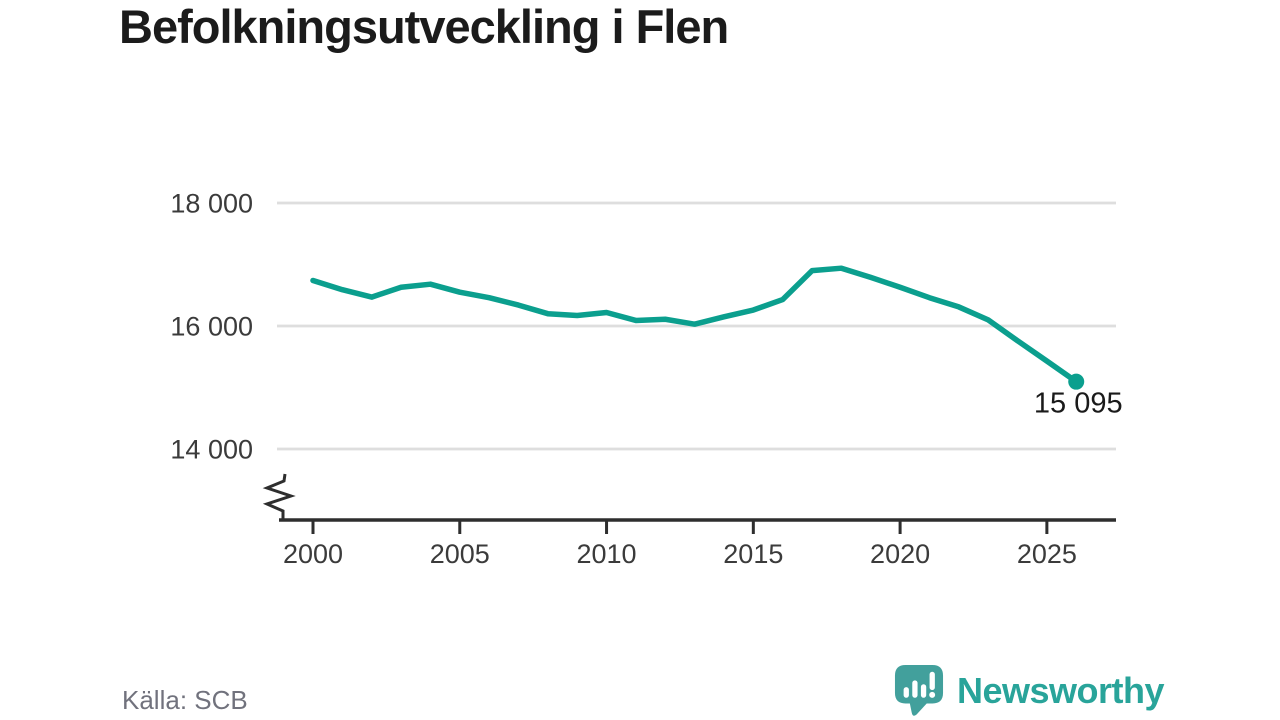  What do you see at coordinates (1078, 404) in the screenshot?
I see `end-point-label: 15 095` at bounding box center [1078, 404].